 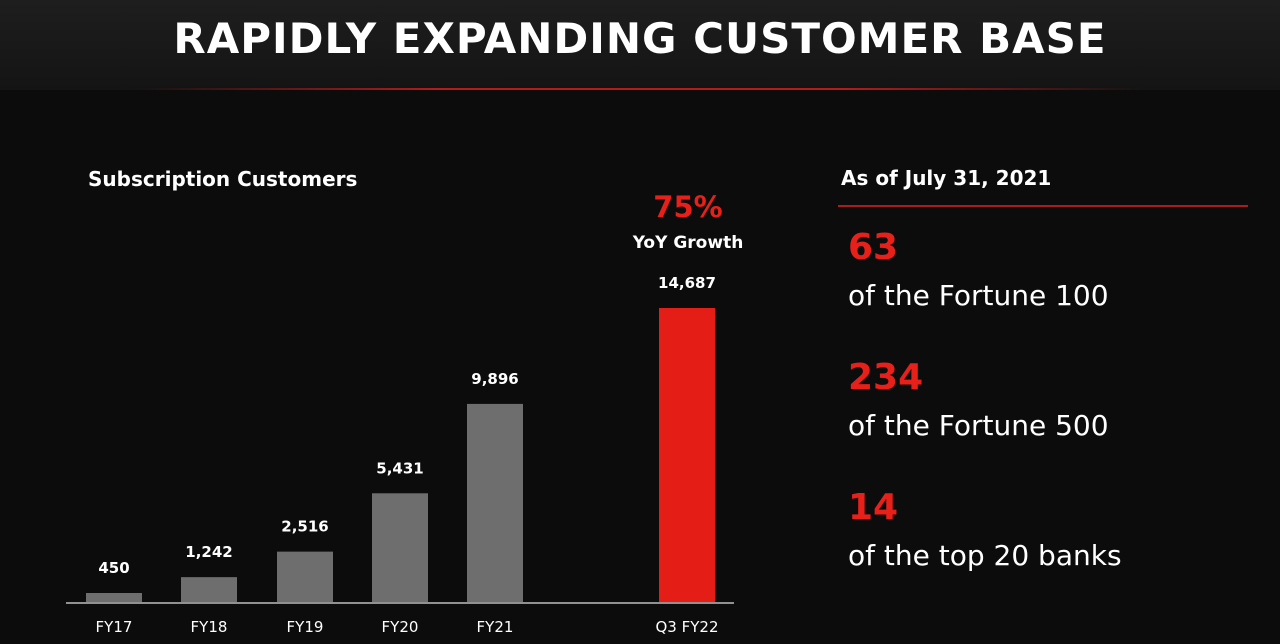 I want to click on bar-q3-fy22, so click(x=687, y=455).